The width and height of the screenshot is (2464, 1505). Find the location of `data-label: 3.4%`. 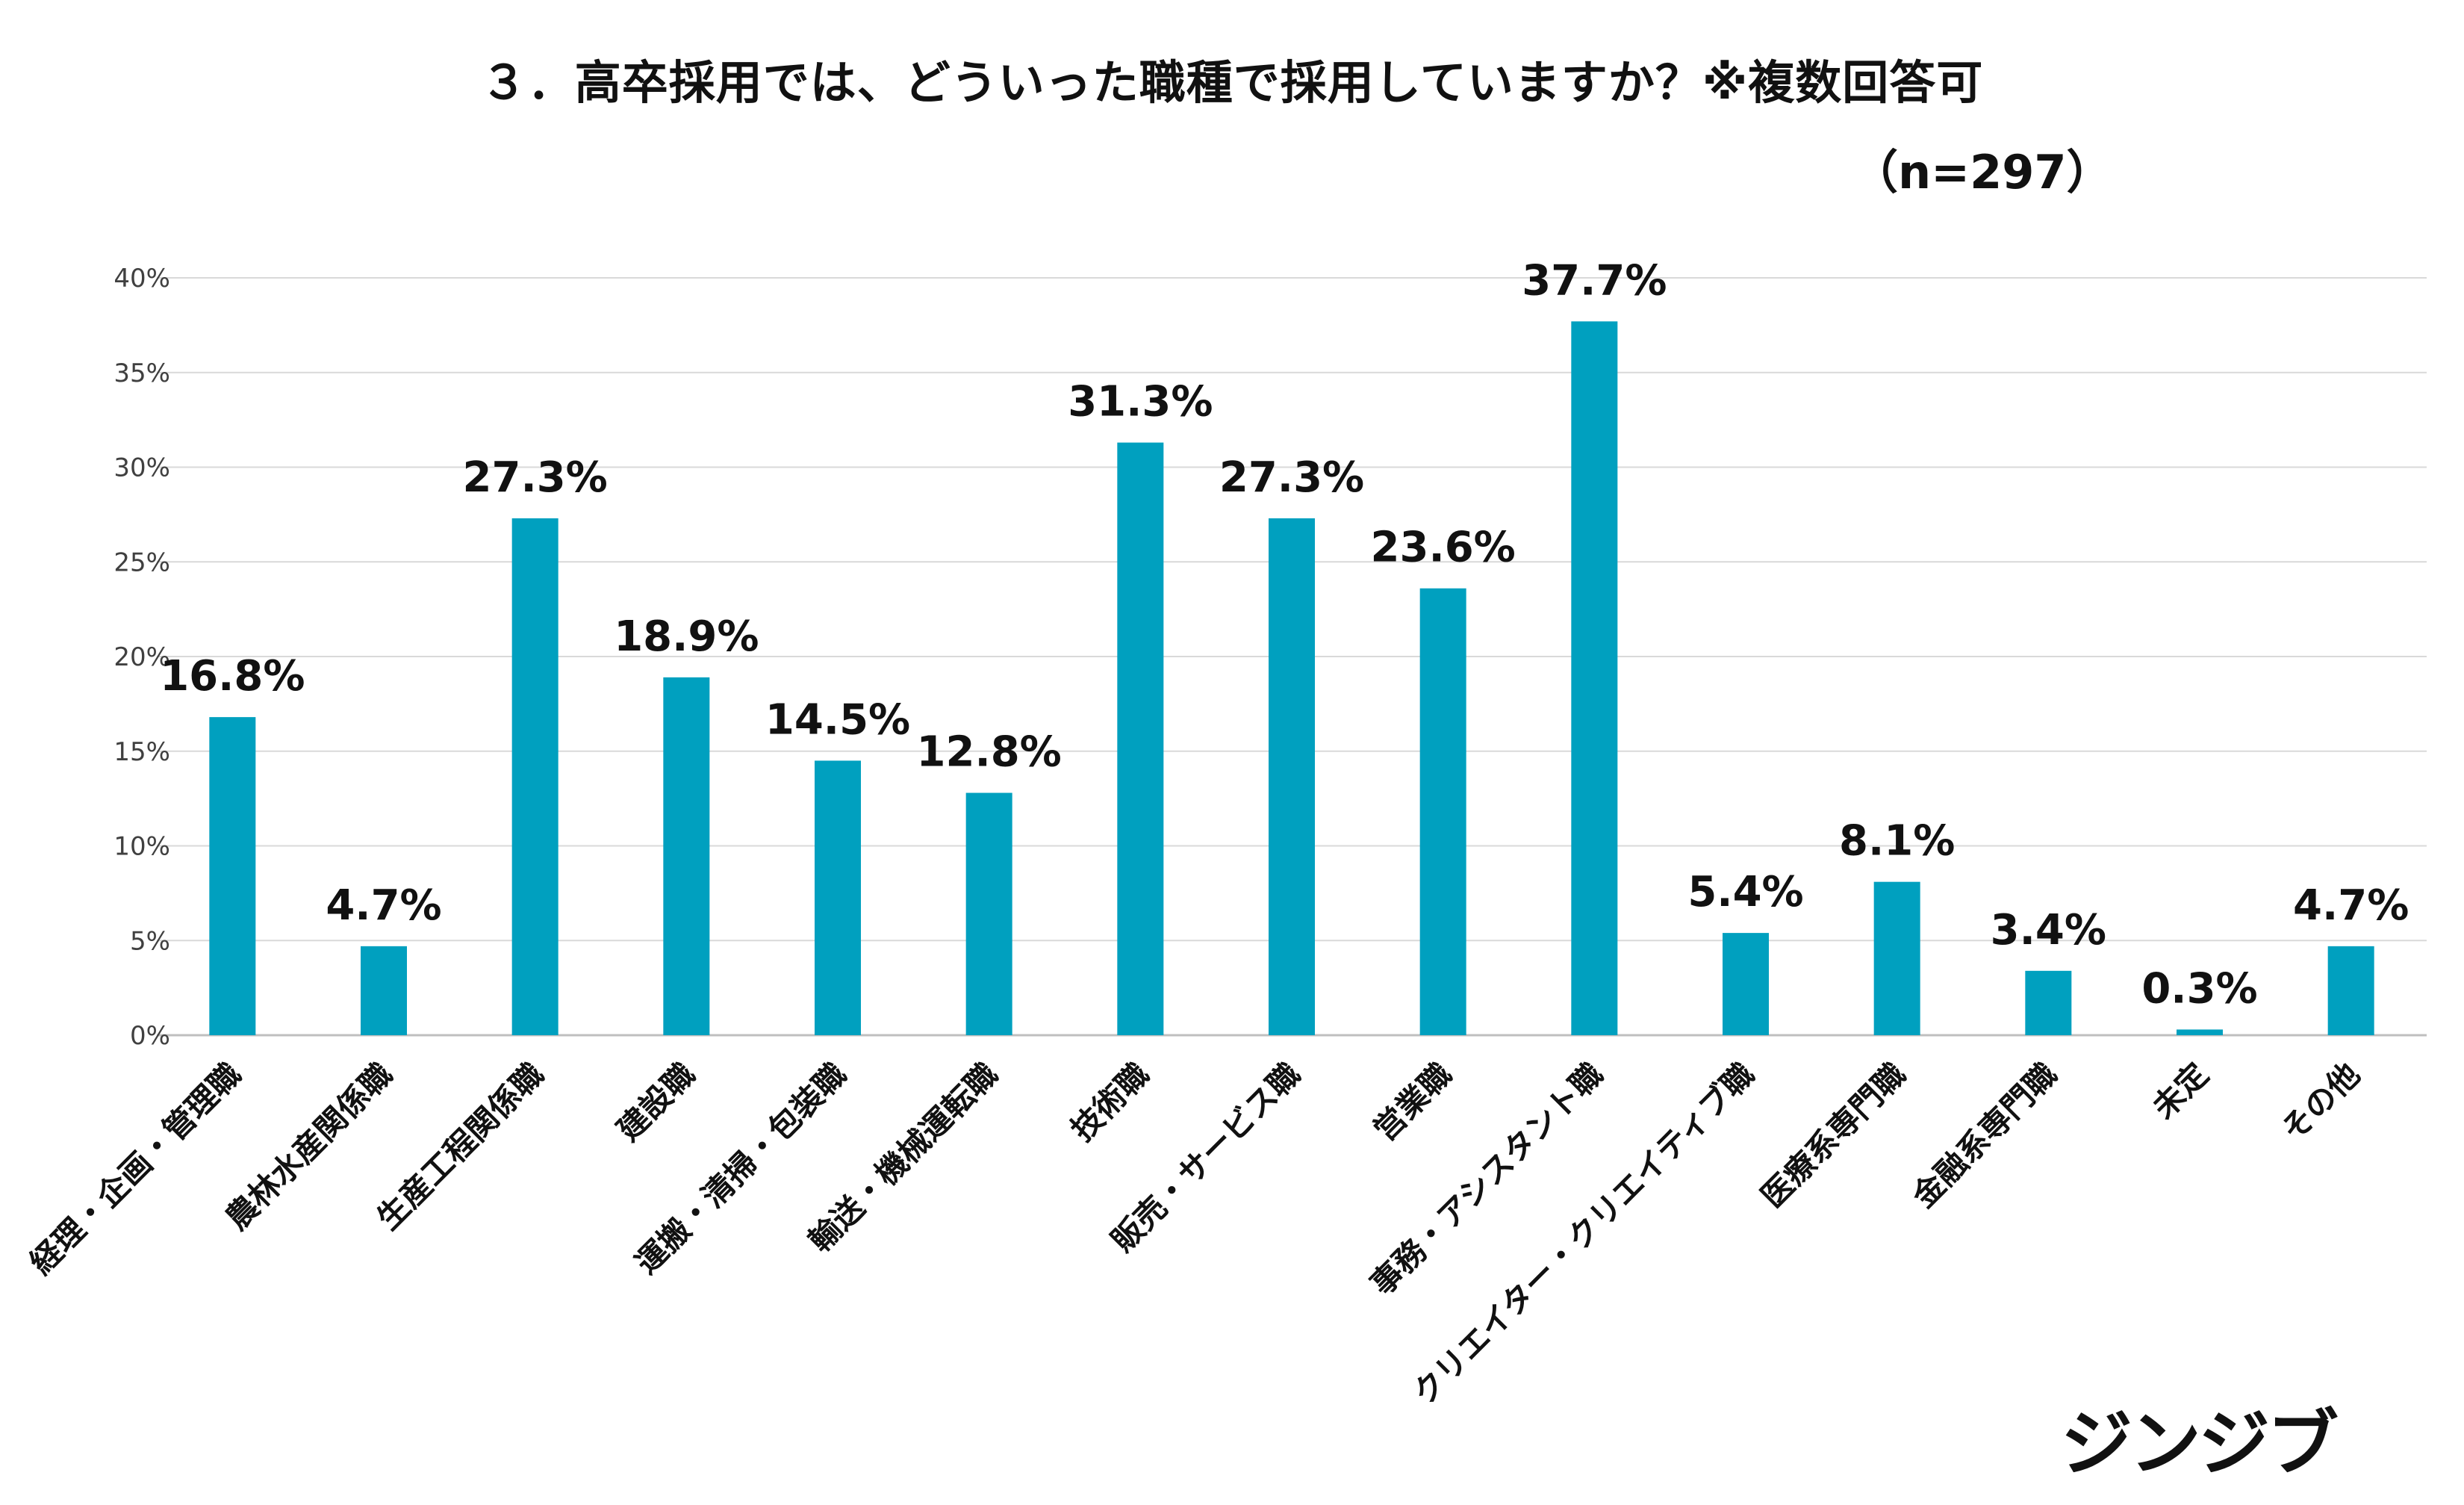

data-label: 3.4% is located at coordinates (2048, 930).